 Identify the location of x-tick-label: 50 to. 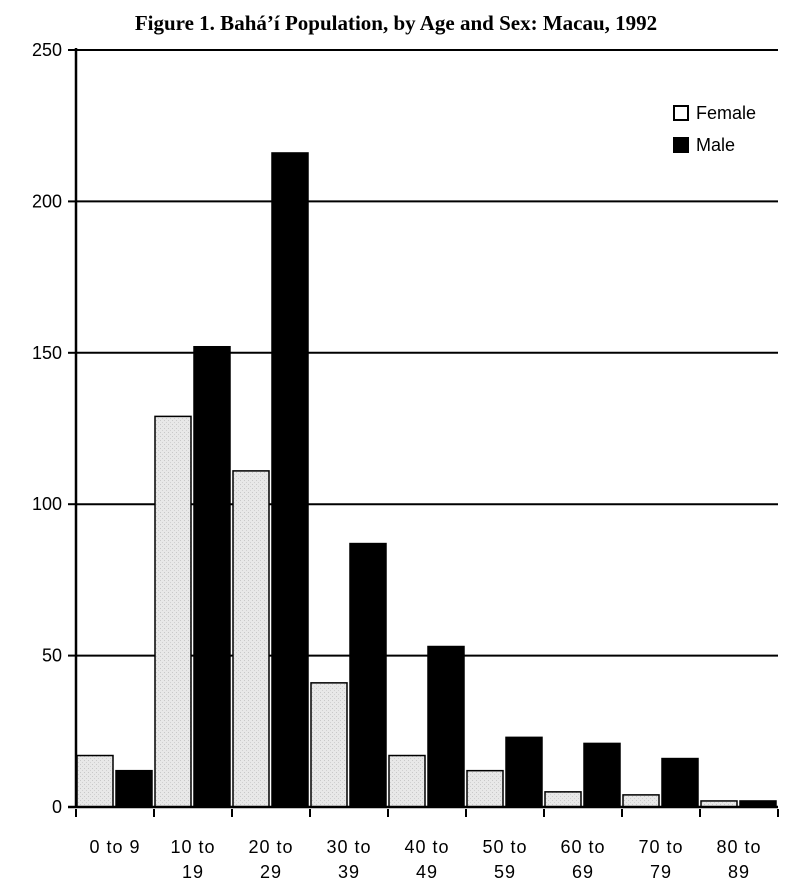
(504, 847).